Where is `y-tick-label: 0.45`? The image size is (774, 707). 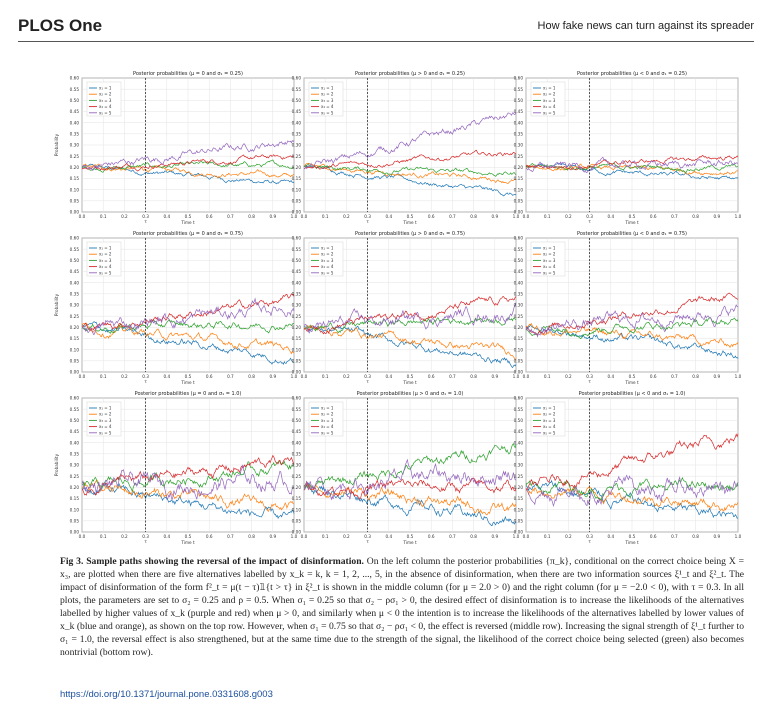
y-tick-label: 0.45 is located at coordinates (519, 271).